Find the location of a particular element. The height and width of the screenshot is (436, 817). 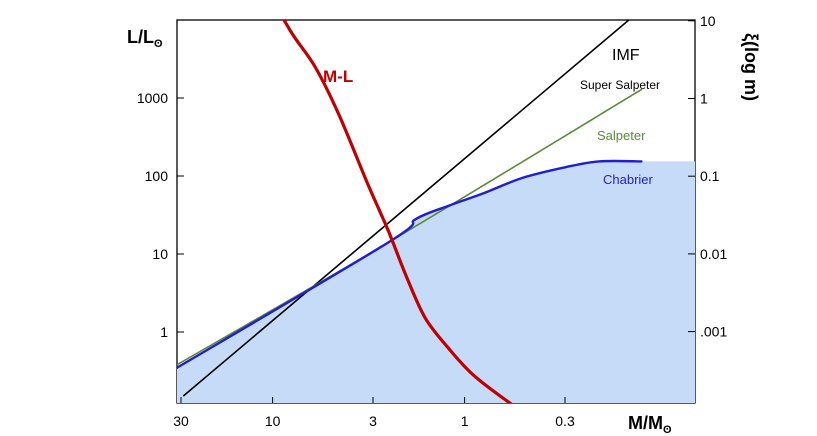

left-tick-label: 100 is located at coordinates (157, 176).